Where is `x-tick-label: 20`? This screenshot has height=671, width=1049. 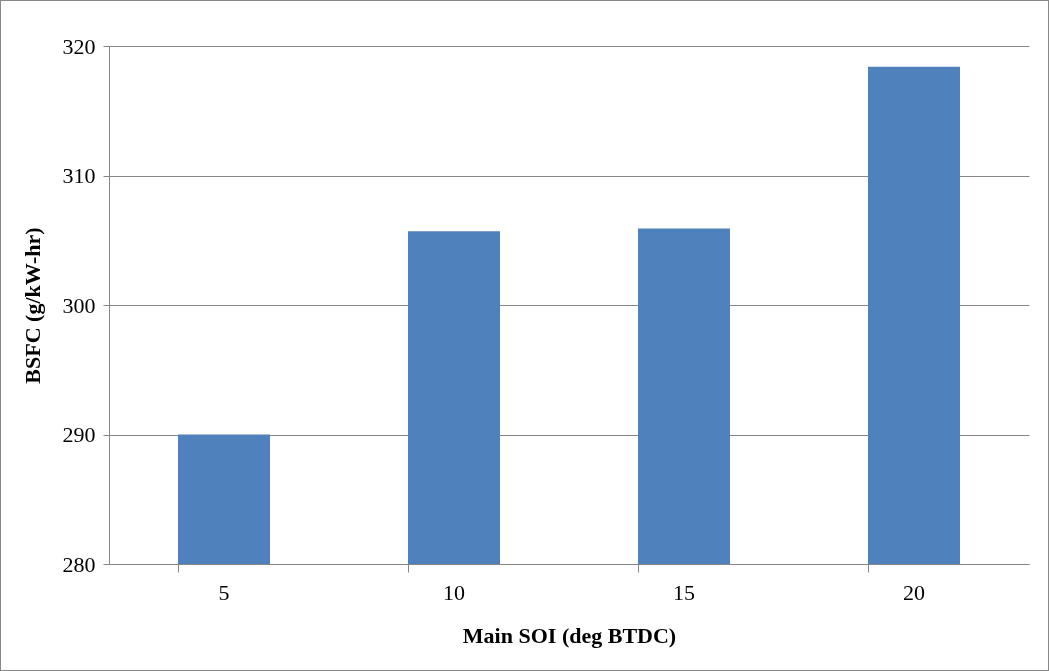
x-tick-label: 20 is located at coordinates (914, 592).